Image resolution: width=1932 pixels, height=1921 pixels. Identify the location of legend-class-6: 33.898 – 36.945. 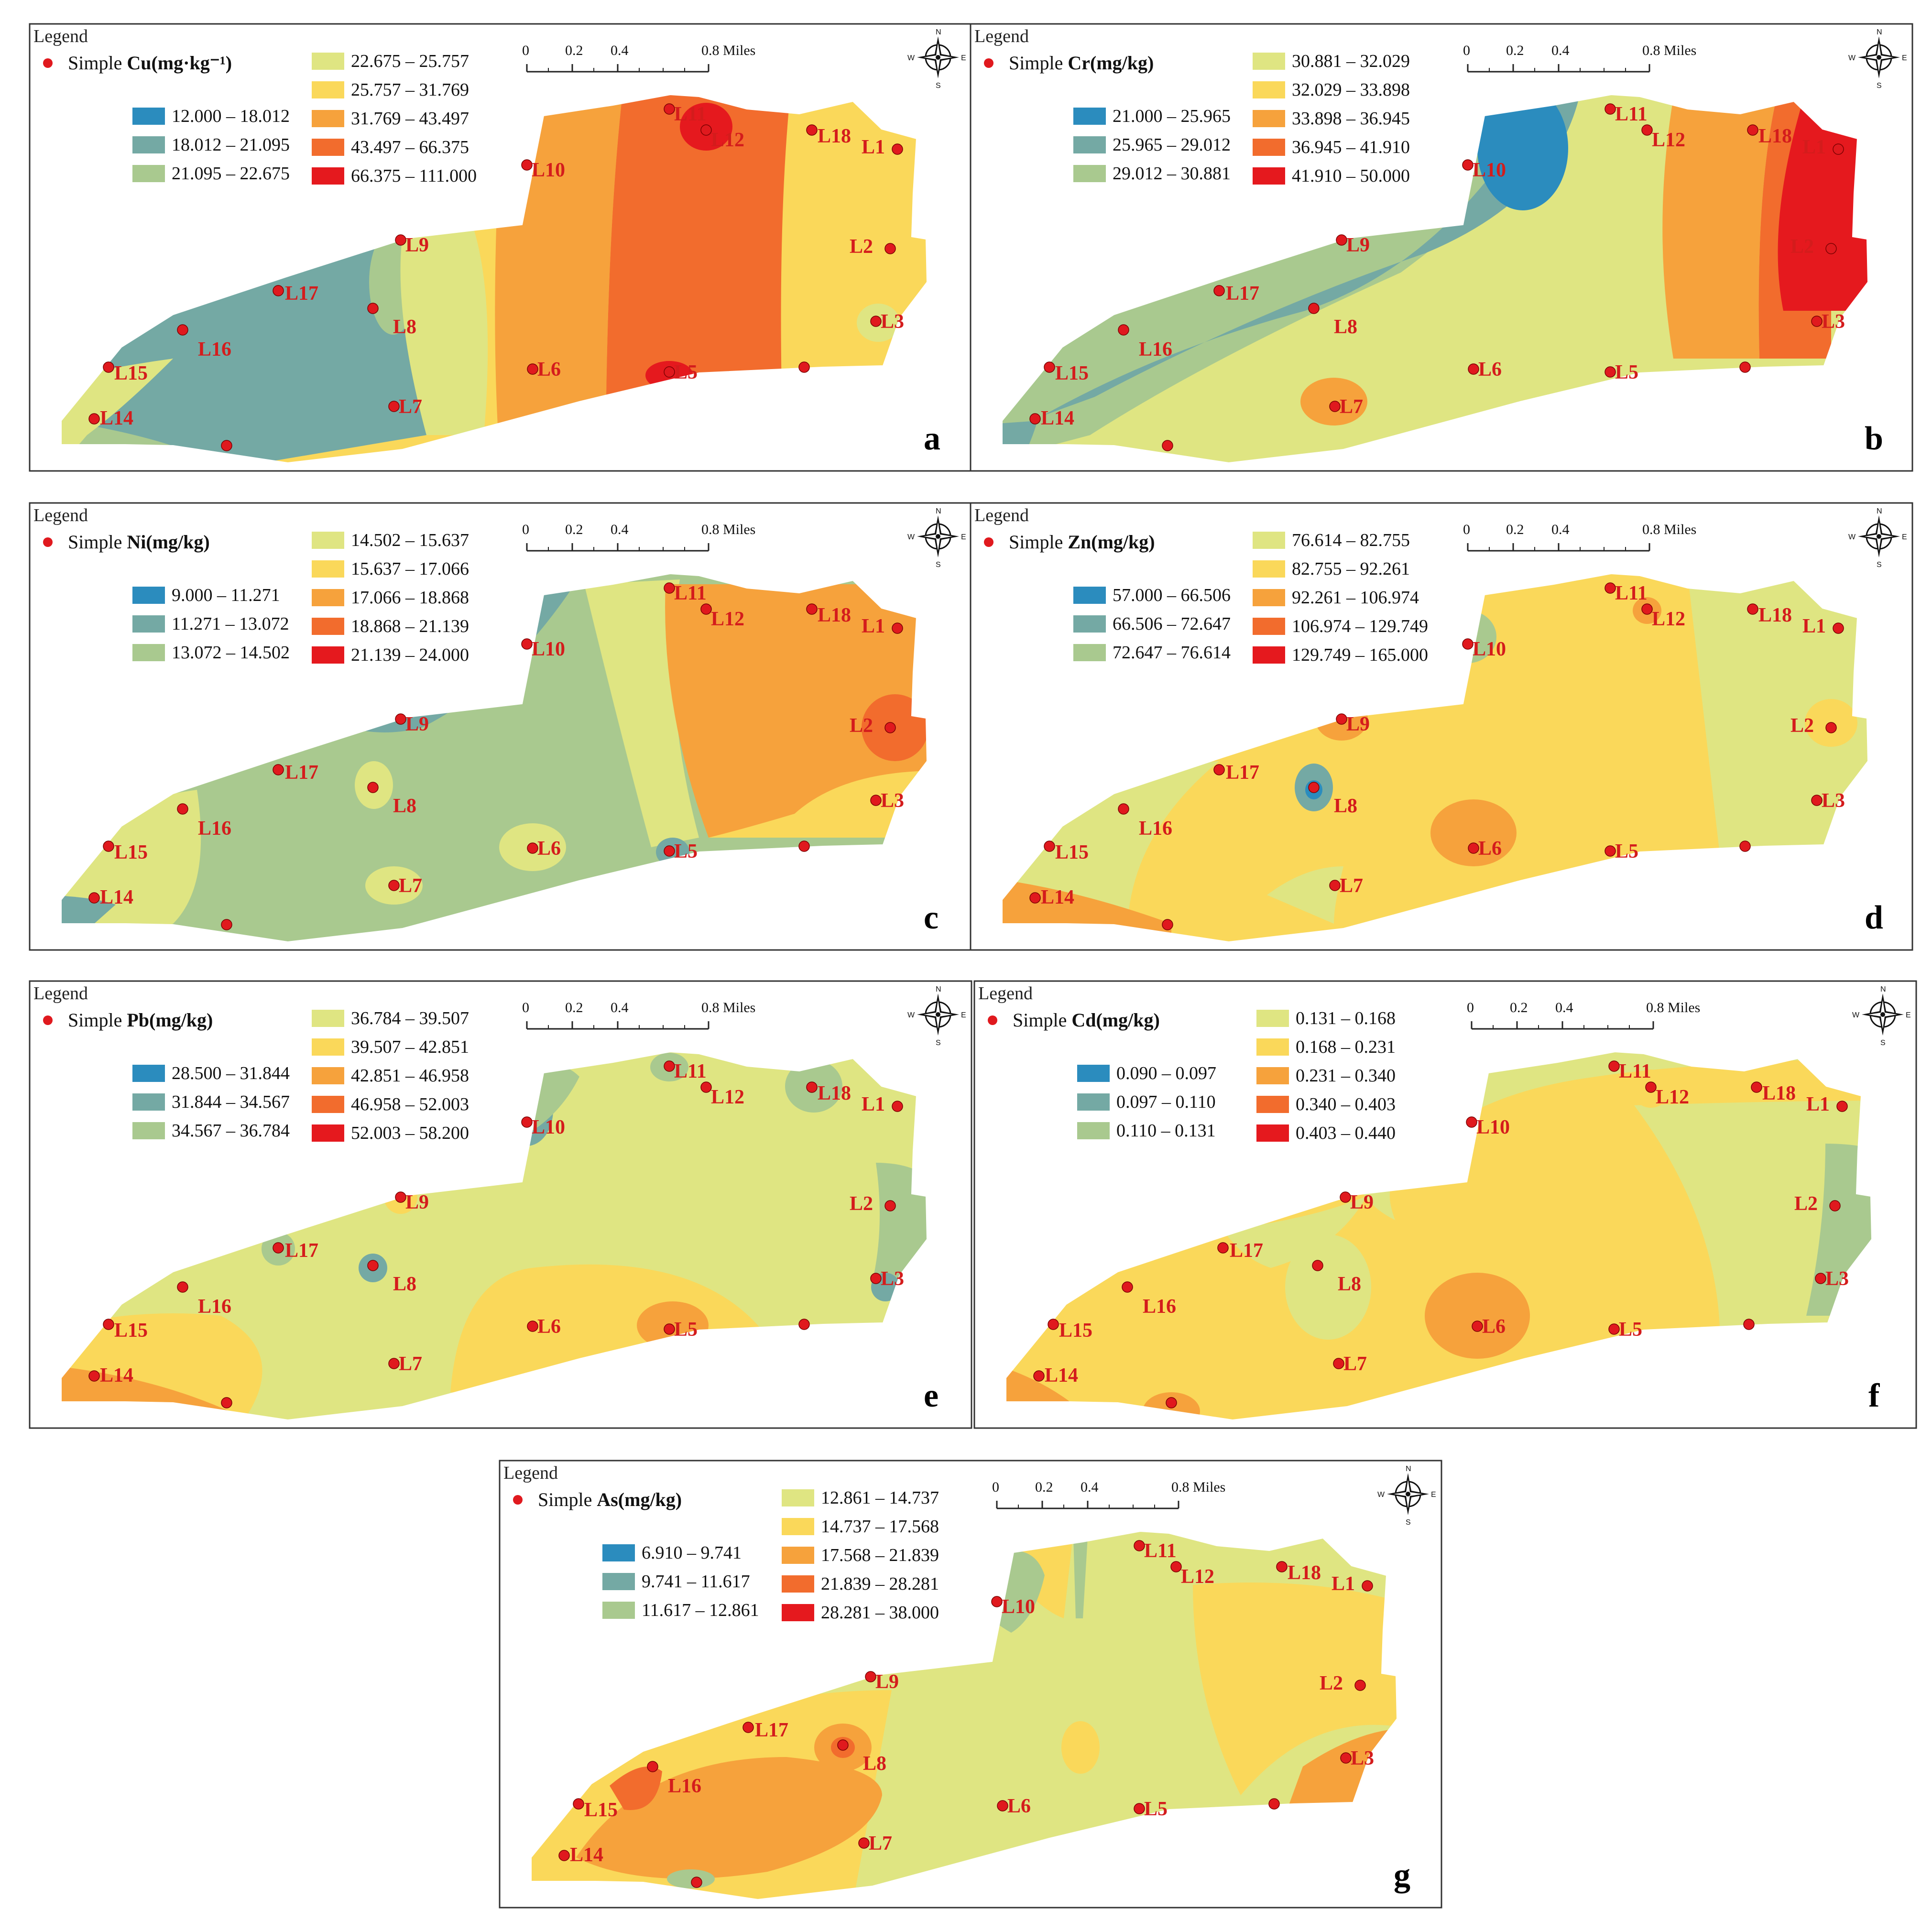
(1351, 119).